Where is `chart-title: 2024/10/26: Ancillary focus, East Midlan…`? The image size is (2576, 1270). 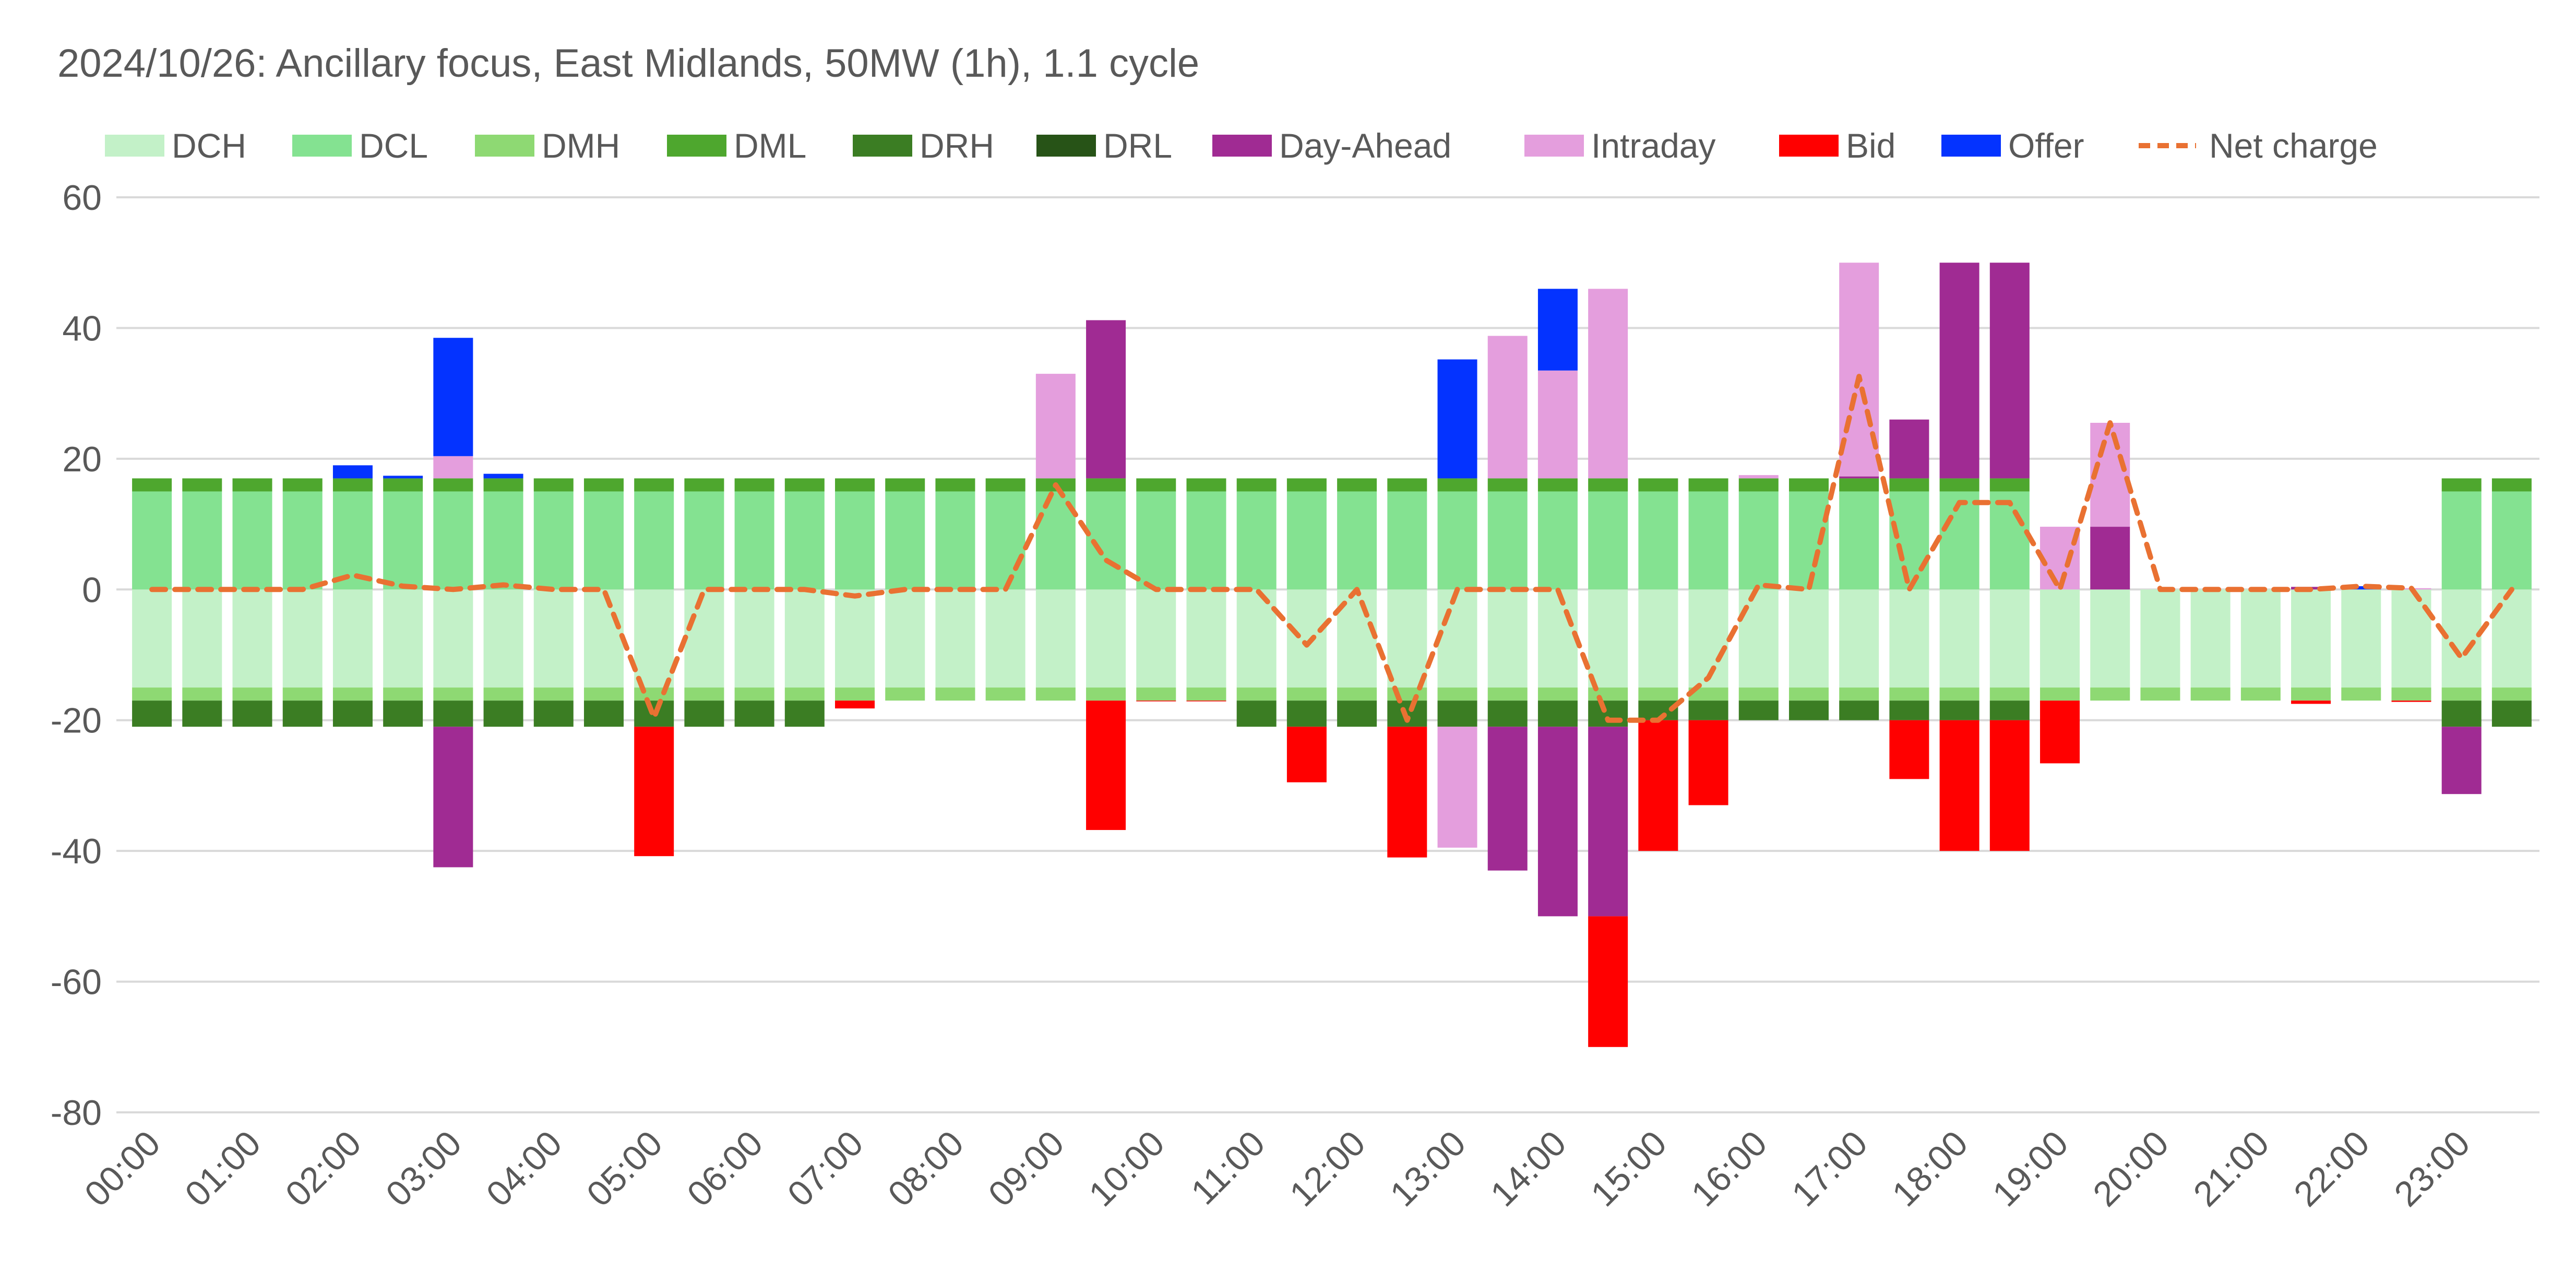
chart-title: 2024/10/26: Ancillary focus, East Midlan… is located at coordinates (628, 63).